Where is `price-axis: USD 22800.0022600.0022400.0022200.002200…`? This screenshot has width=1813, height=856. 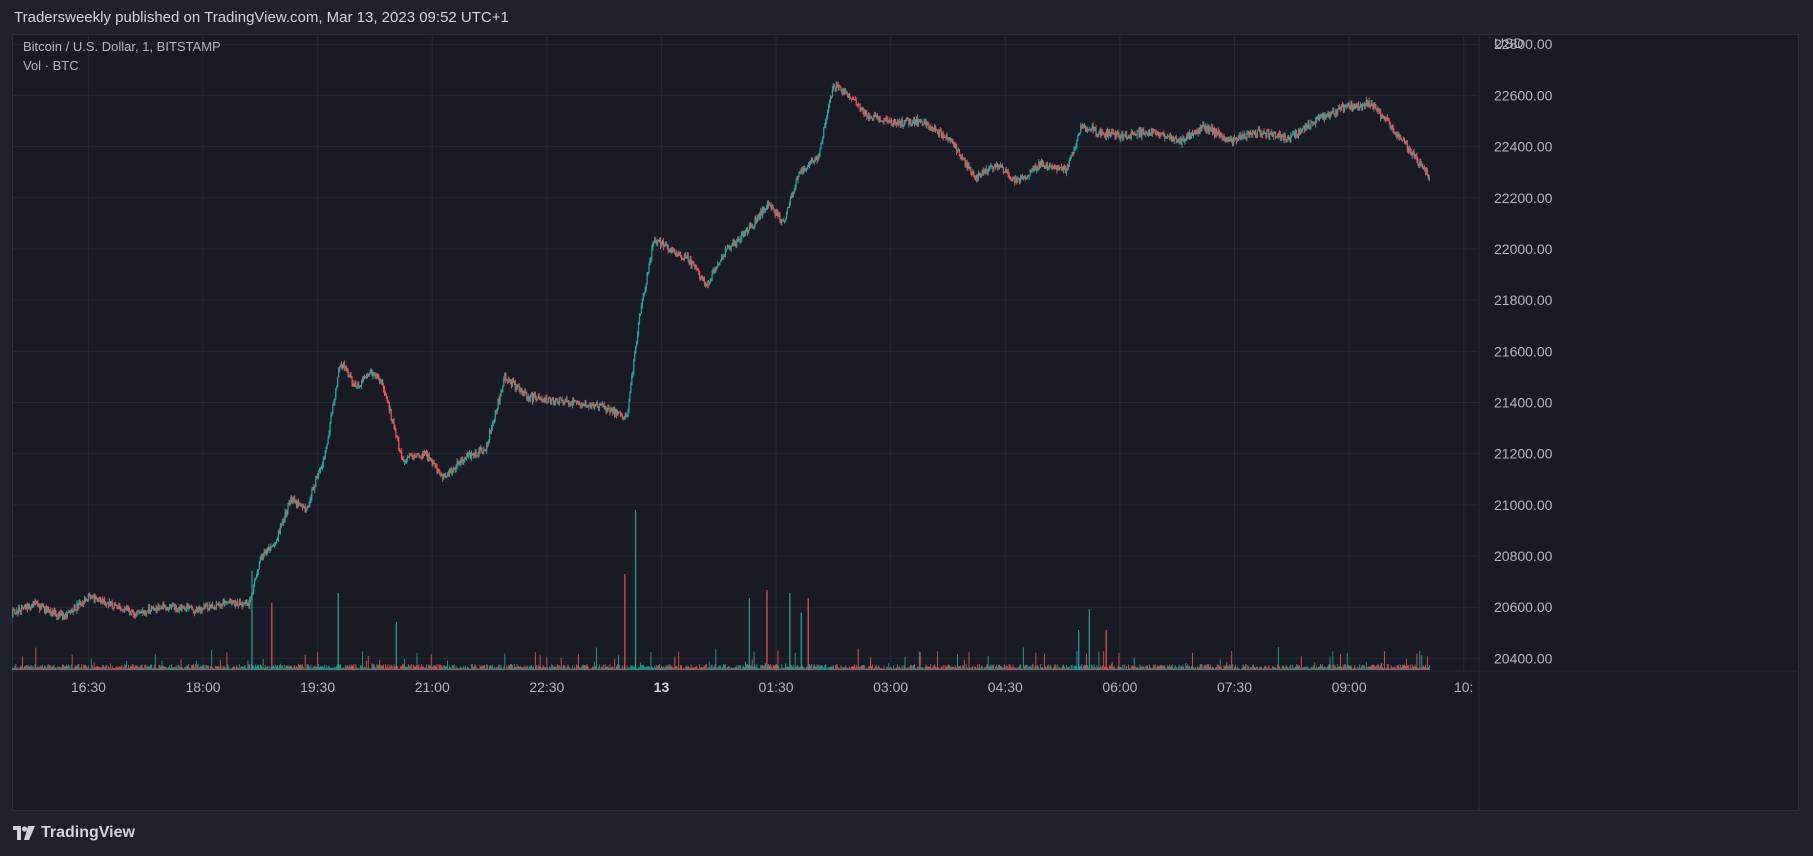
price-axis: USD 22800.0022600.0022400.0022200.002200… is located at coordinates (1523, 350).